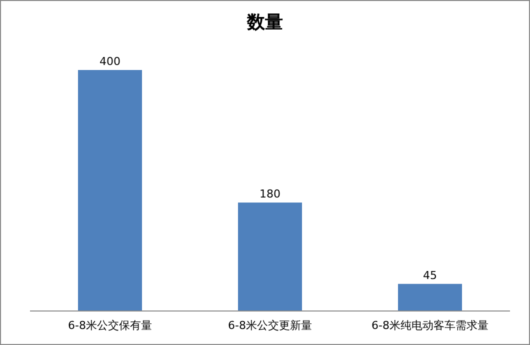 The image size is (530, 345). Describe the element at coordinates (430, 275) in the screenshot. I see `data-label: 45` at that location.